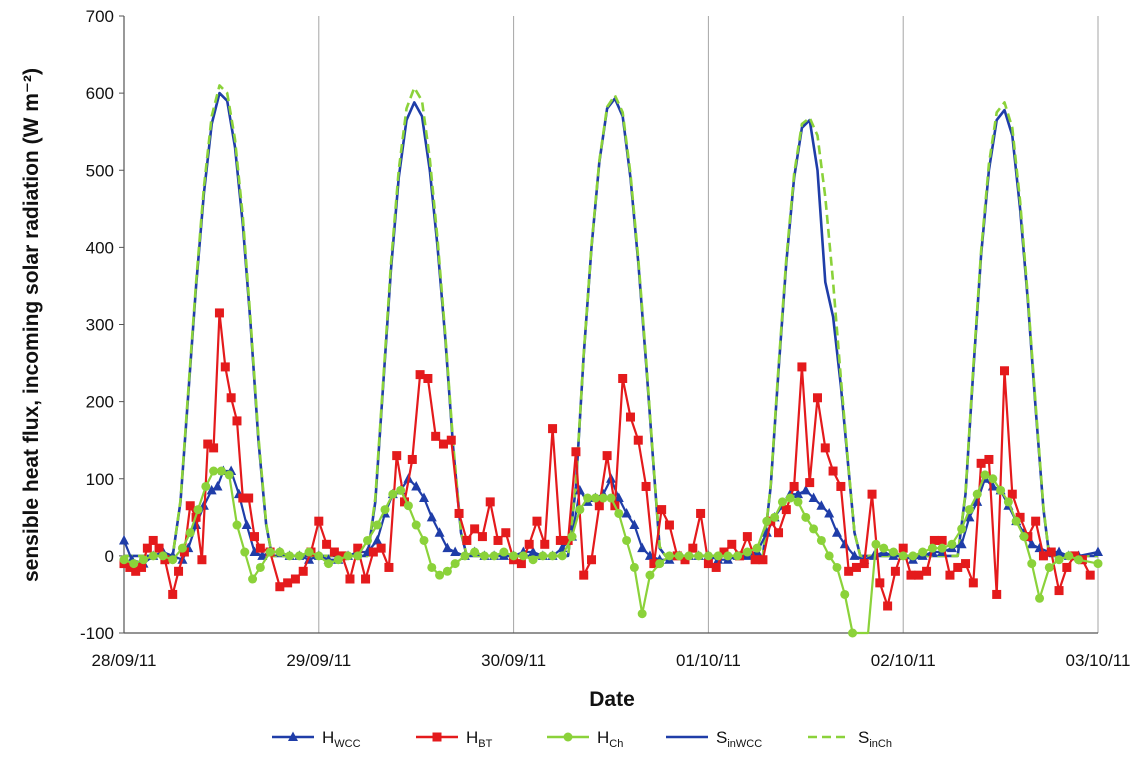 The height and width of the screenshot is (760, 1144). What do you see at coordinates (341, 739) in the screenshot?
I see `legend-label: HWCC` at bounding box center [341, 739].